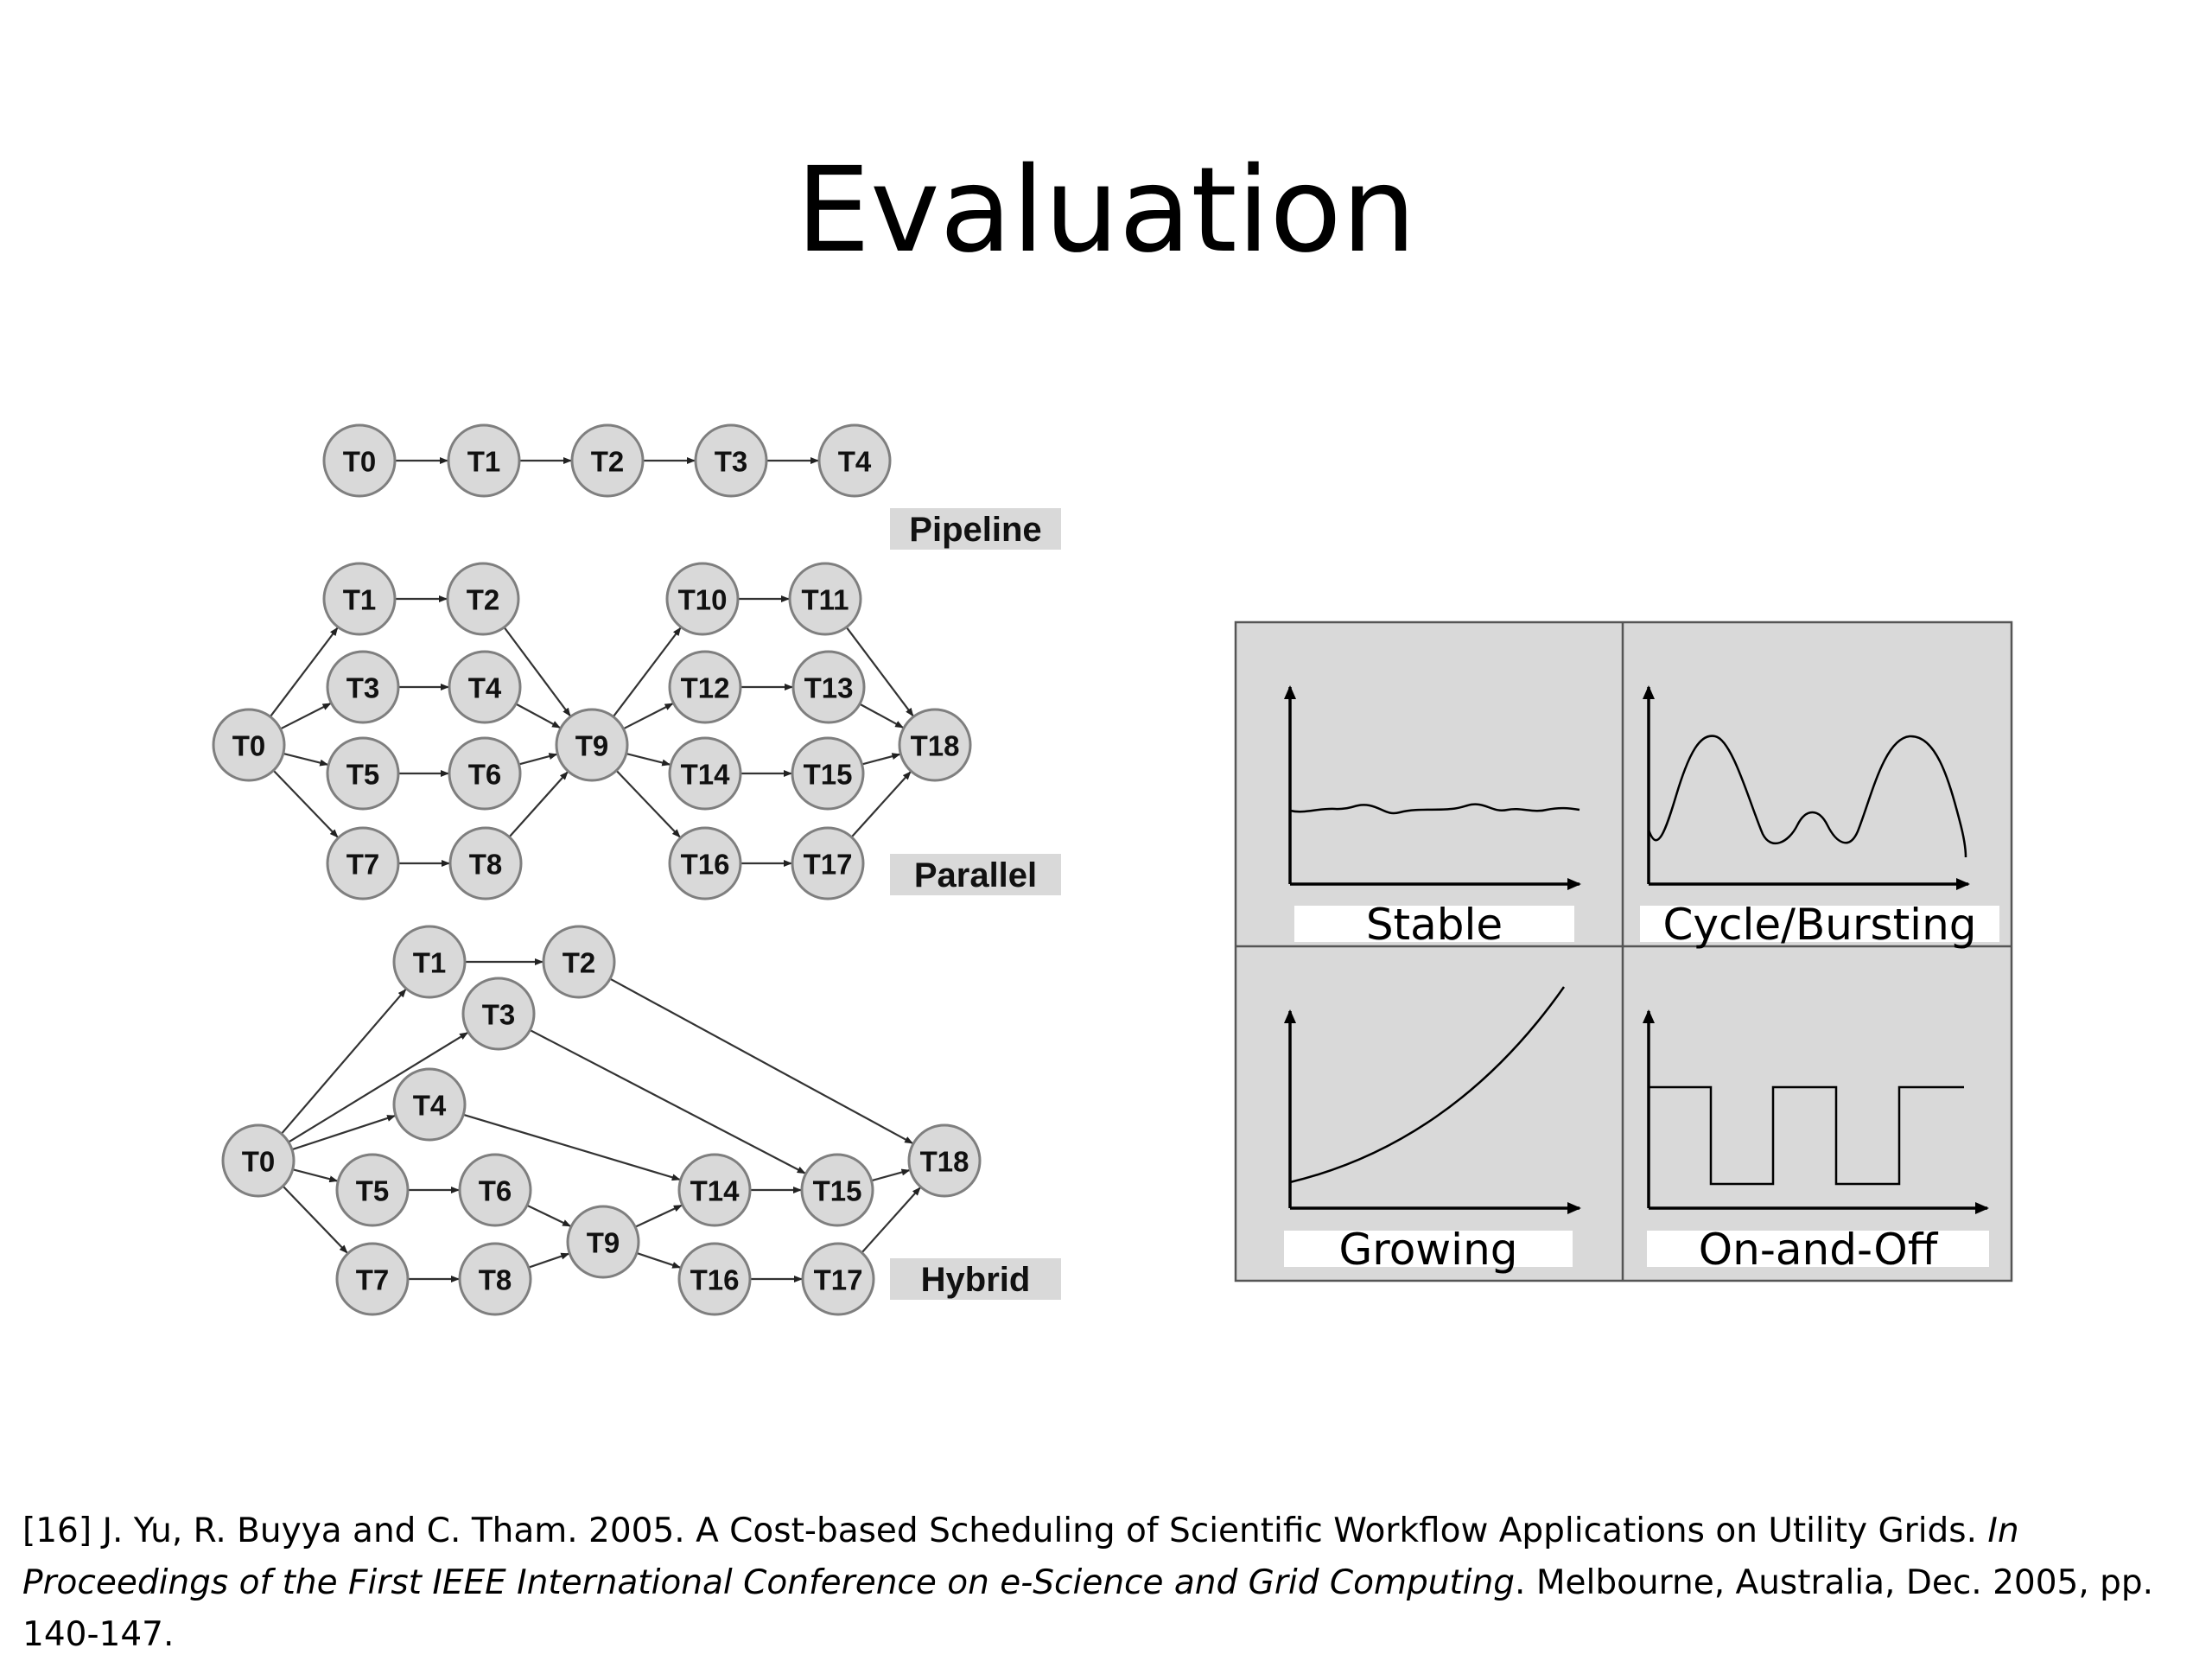 The width and height of the screenshot is (2212, 1661). I want to click on parallel-node-t8: T8, so click(485, 863).